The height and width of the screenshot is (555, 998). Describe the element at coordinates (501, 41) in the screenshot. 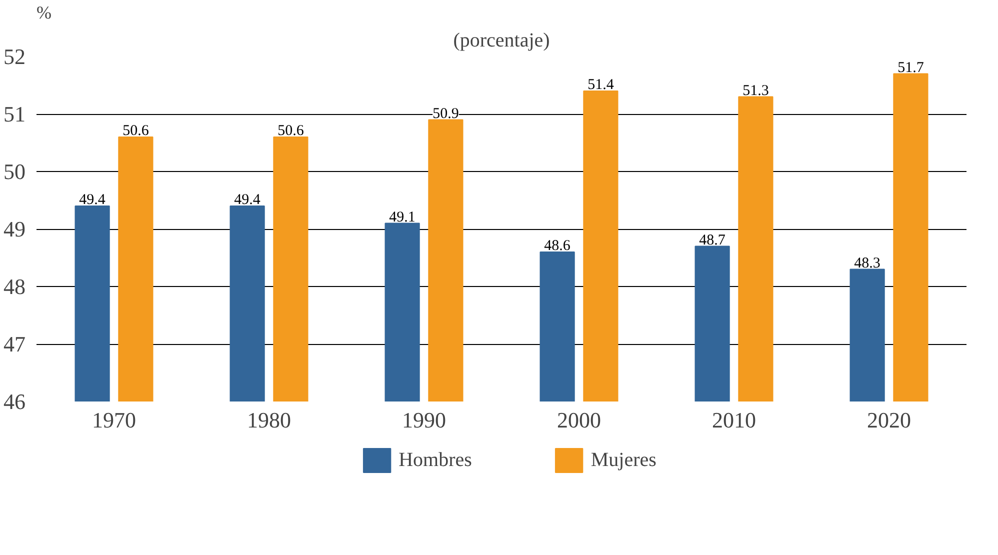

I see `chart-title: (porcentaje)` at that location.